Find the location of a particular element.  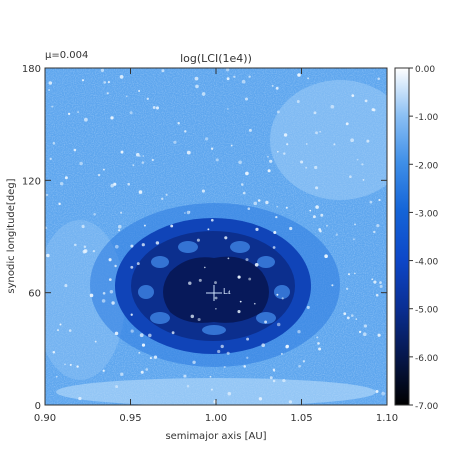

y-axis-label: synodic longitude[deg] is located at coordinates (11, 235).